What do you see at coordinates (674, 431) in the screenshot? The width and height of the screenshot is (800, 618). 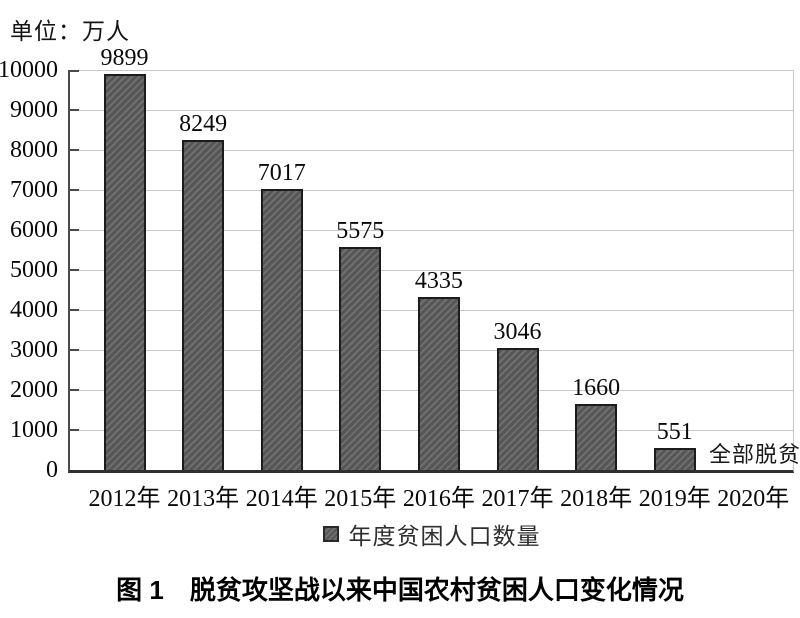 I see `bar-value-label: 551` at bounding box center [674, 431].